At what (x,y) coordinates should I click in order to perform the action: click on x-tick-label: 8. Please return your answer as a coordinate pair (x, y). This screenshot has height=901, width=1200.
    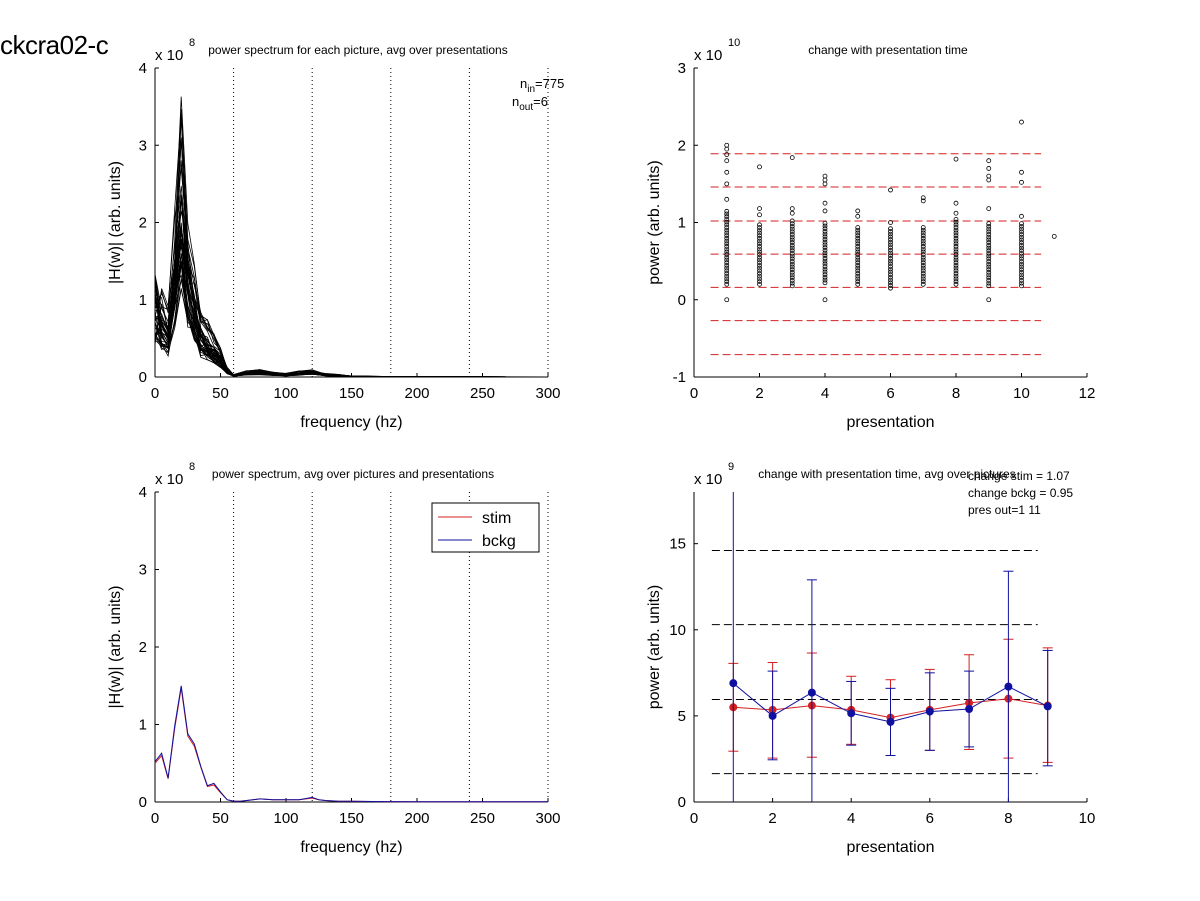
    Looking at the image, I should click on (1008, 818).